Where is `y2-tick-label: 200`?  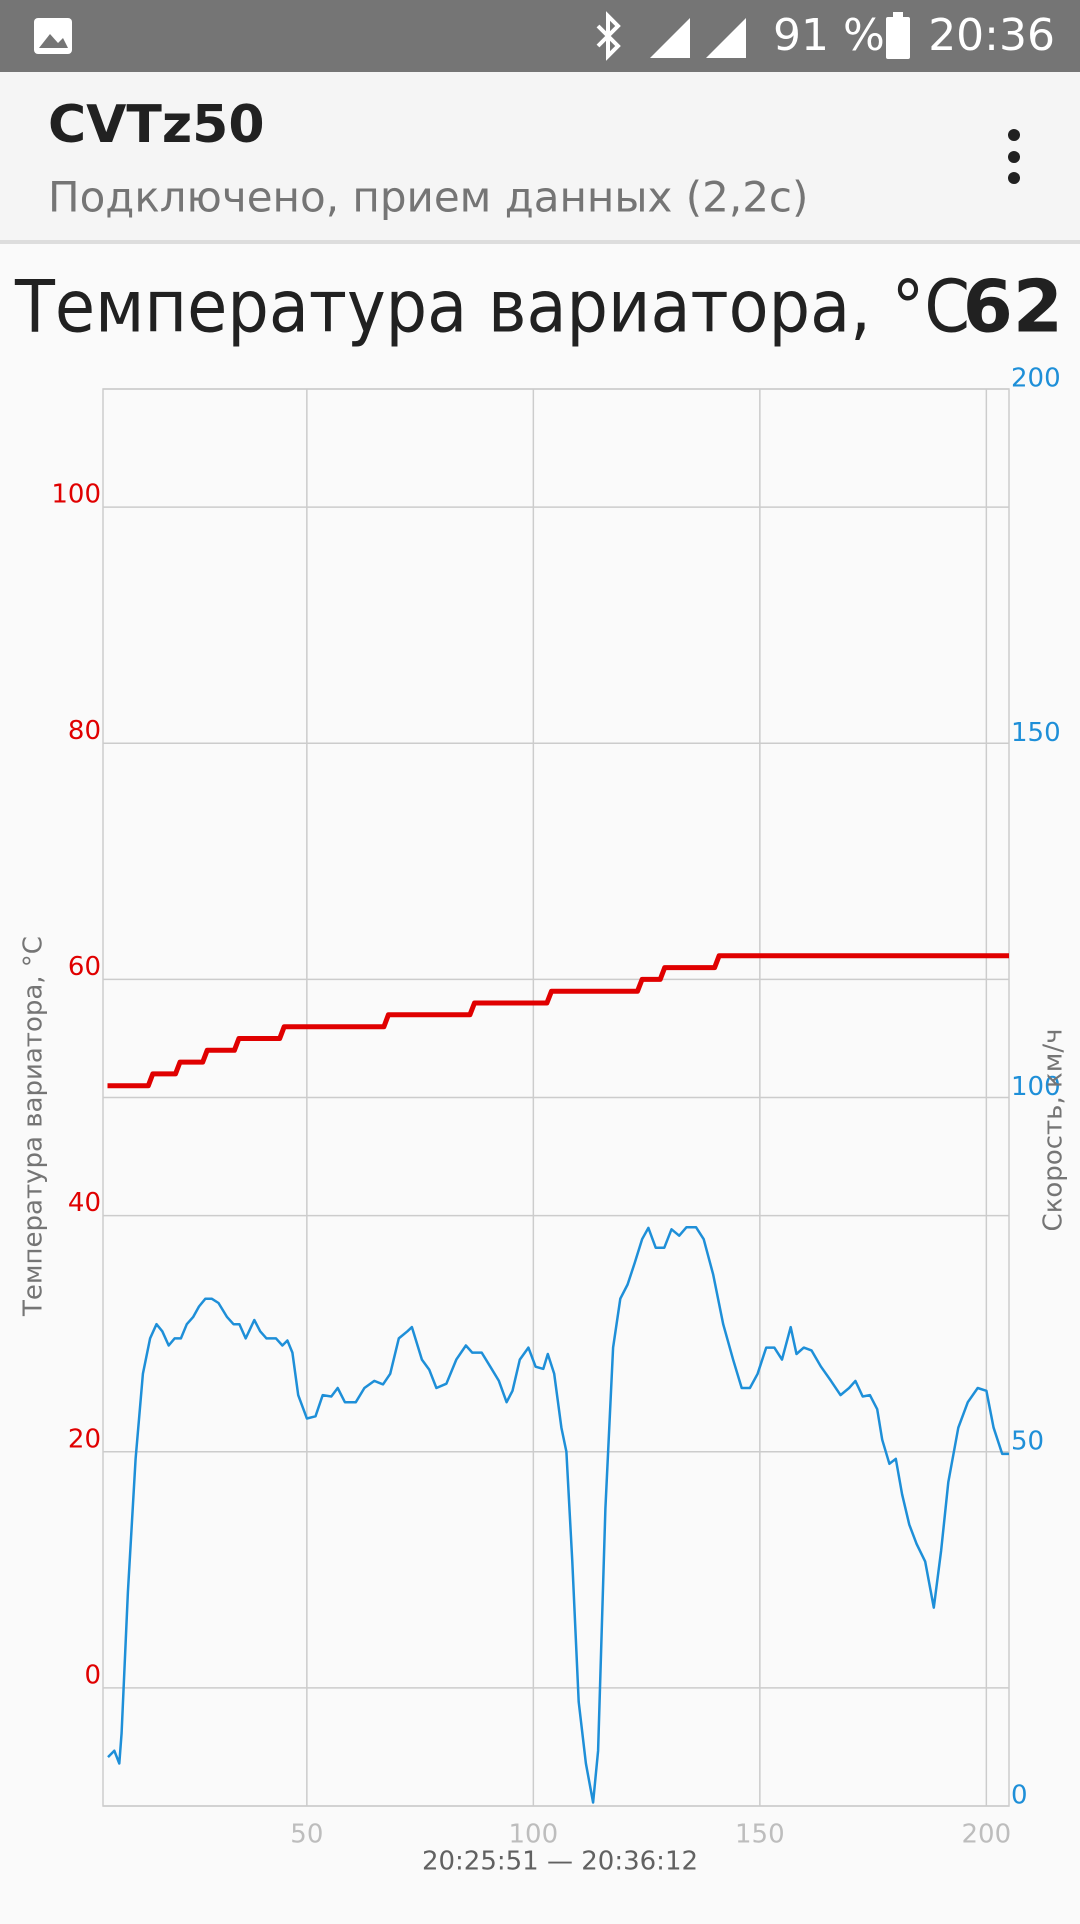
y2-tick-label: 200 is located at coordinates (1036, 379).